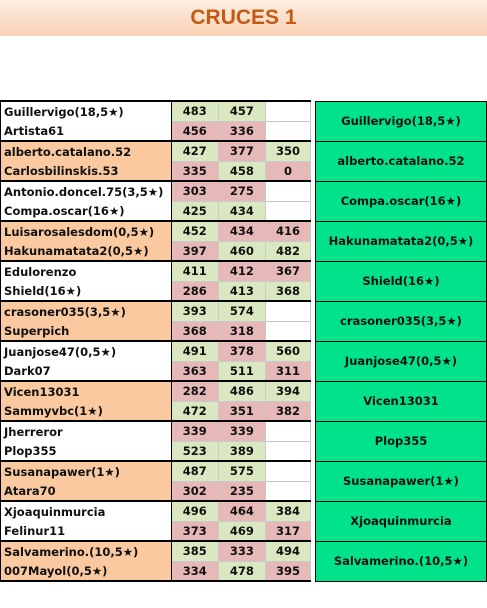 The image size is (487, 608). What do you see at coordinates (194, 471) in the screenshot?
I see `score-cell: 487` at bounding box center [194, 471].